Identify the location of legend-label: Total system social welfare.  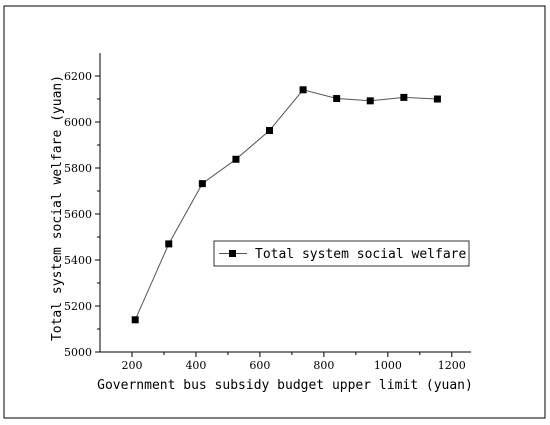
(360, 254).